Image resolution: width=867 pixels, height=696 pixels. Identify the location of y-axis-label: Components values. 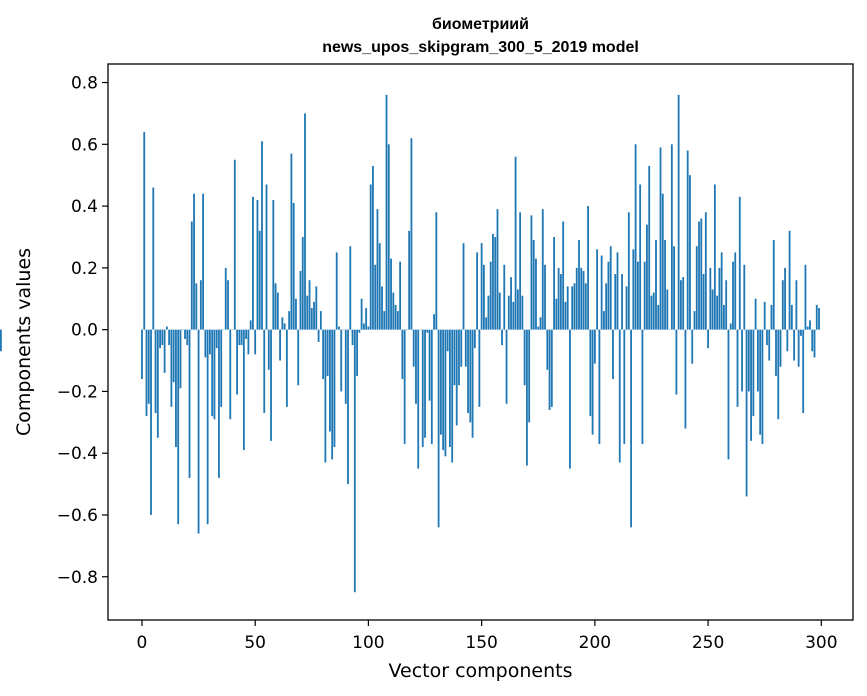
(24, 342).